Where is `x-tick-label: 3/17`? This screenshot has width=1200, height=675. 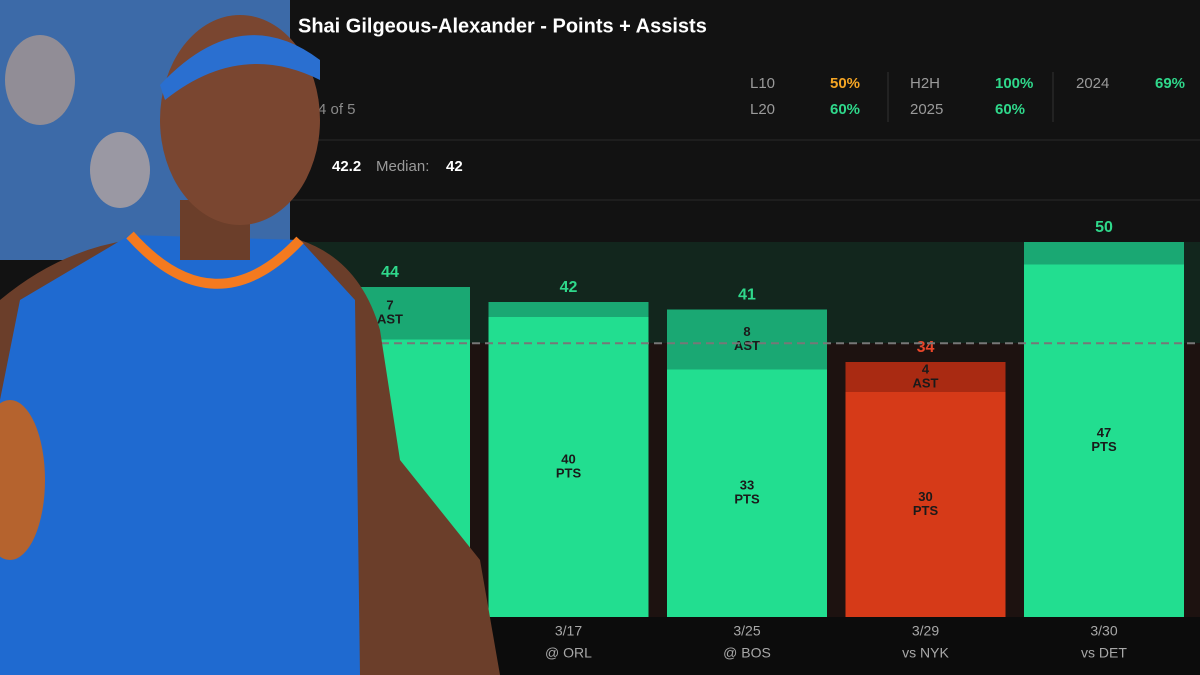
x-tick-label: 3/17 is located at coordinates (568, 631).